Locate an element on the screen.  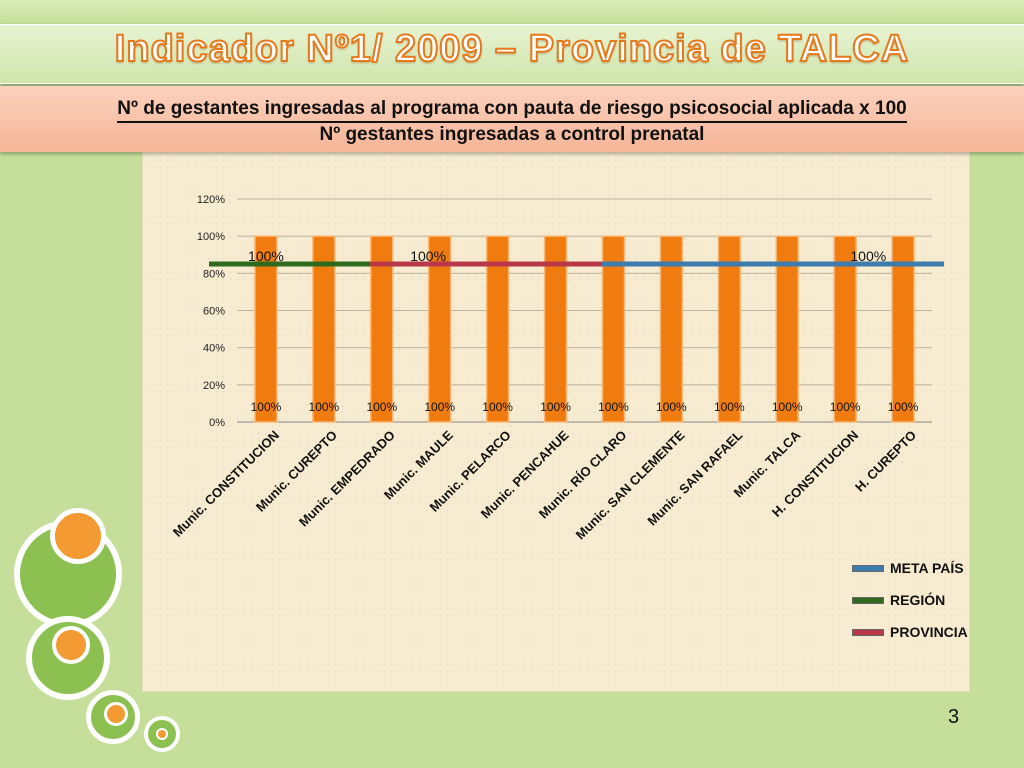
legend-swatch-meta-pais is located at coordinates (868, 568).